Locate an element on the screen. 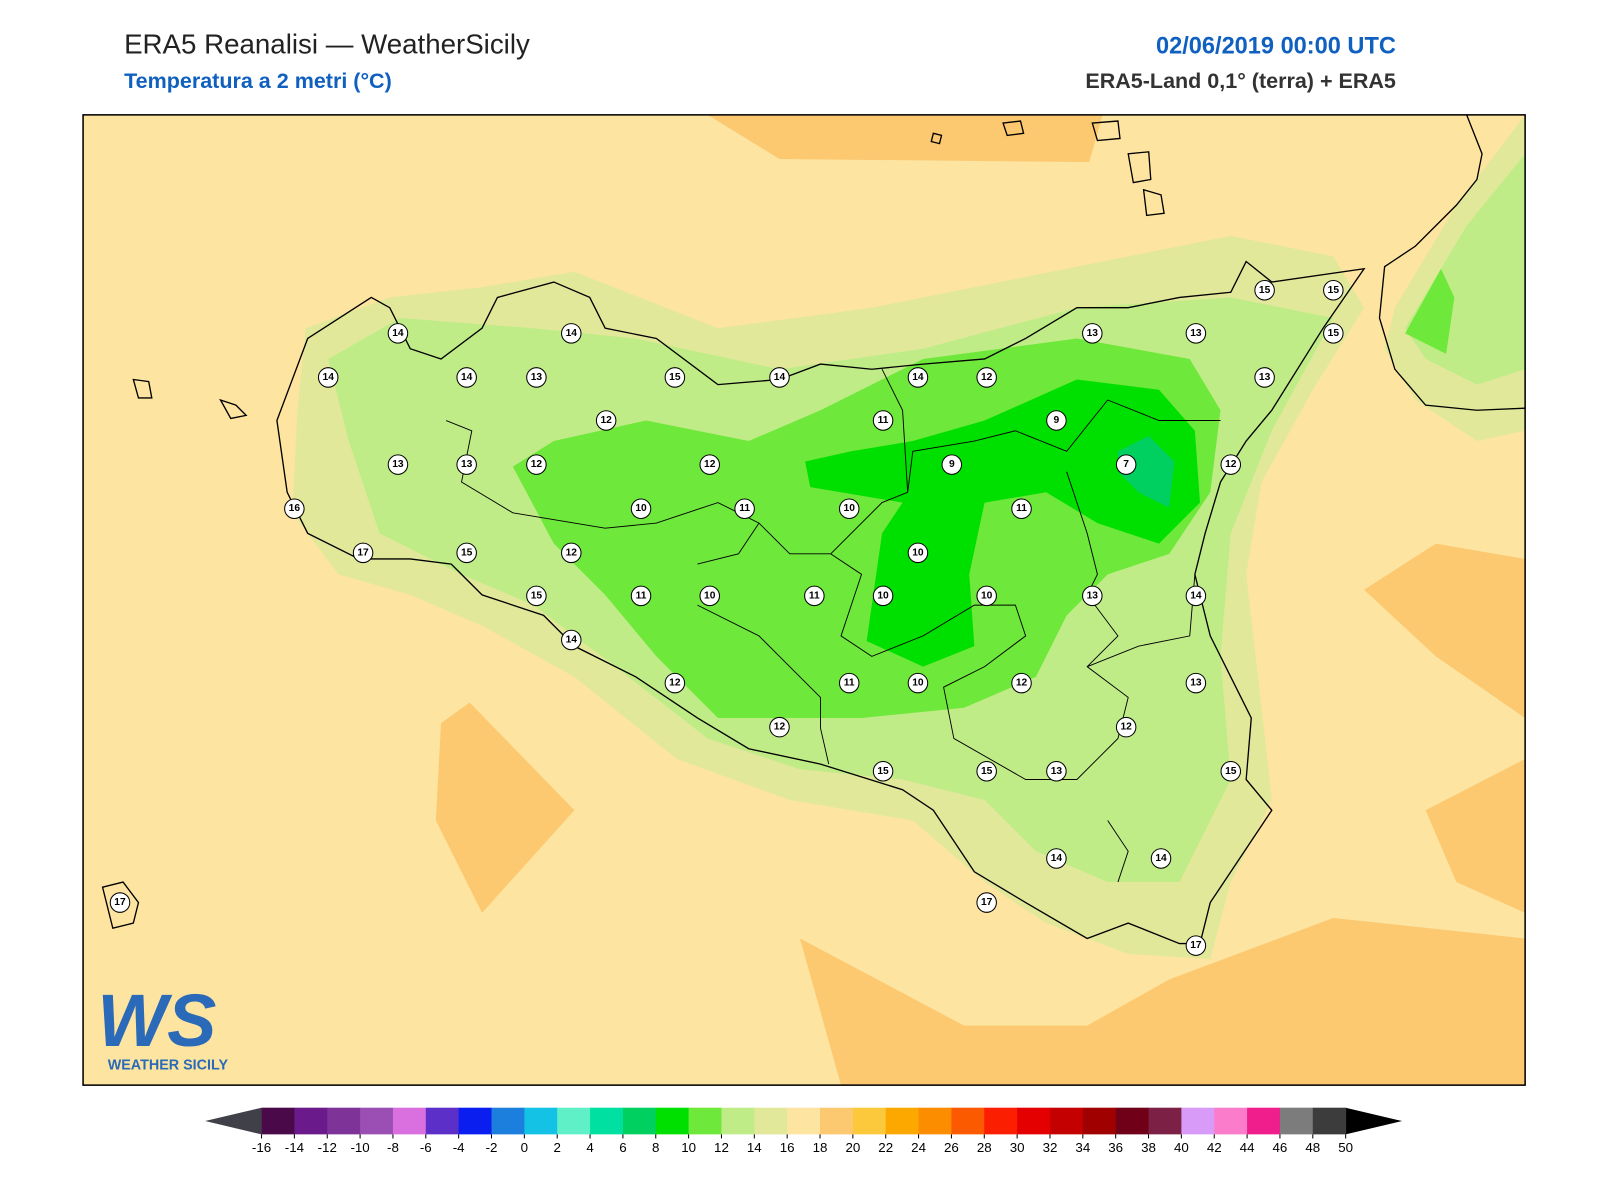  colorbar-tick-label: 0 is located at coordinates (524, 1147).